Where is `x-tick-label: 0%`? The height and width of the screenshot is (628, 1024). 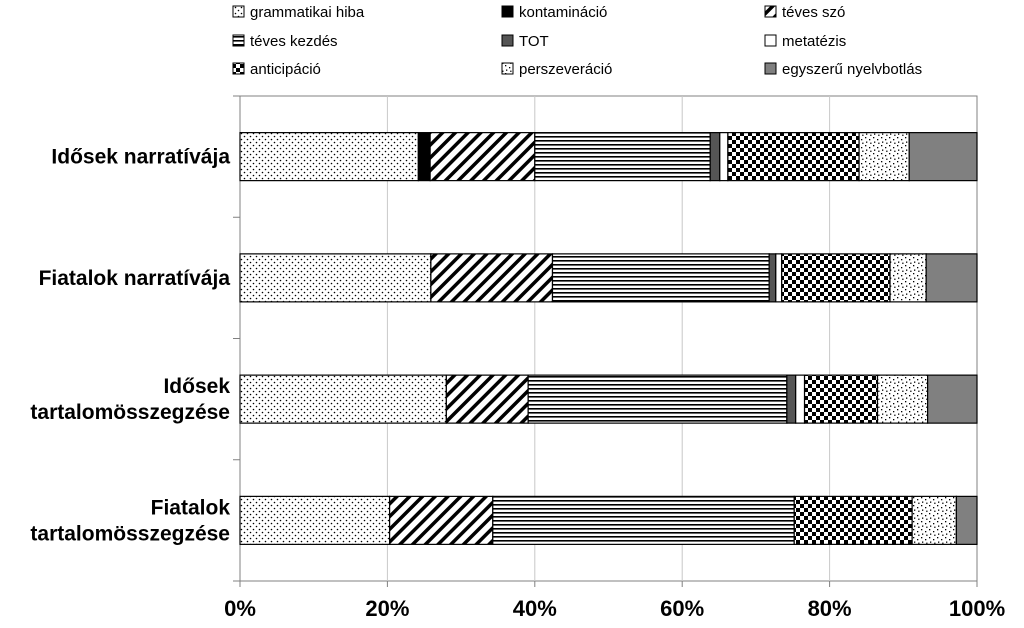 x-tick-label: 0% is located at coordinates (240, 608).